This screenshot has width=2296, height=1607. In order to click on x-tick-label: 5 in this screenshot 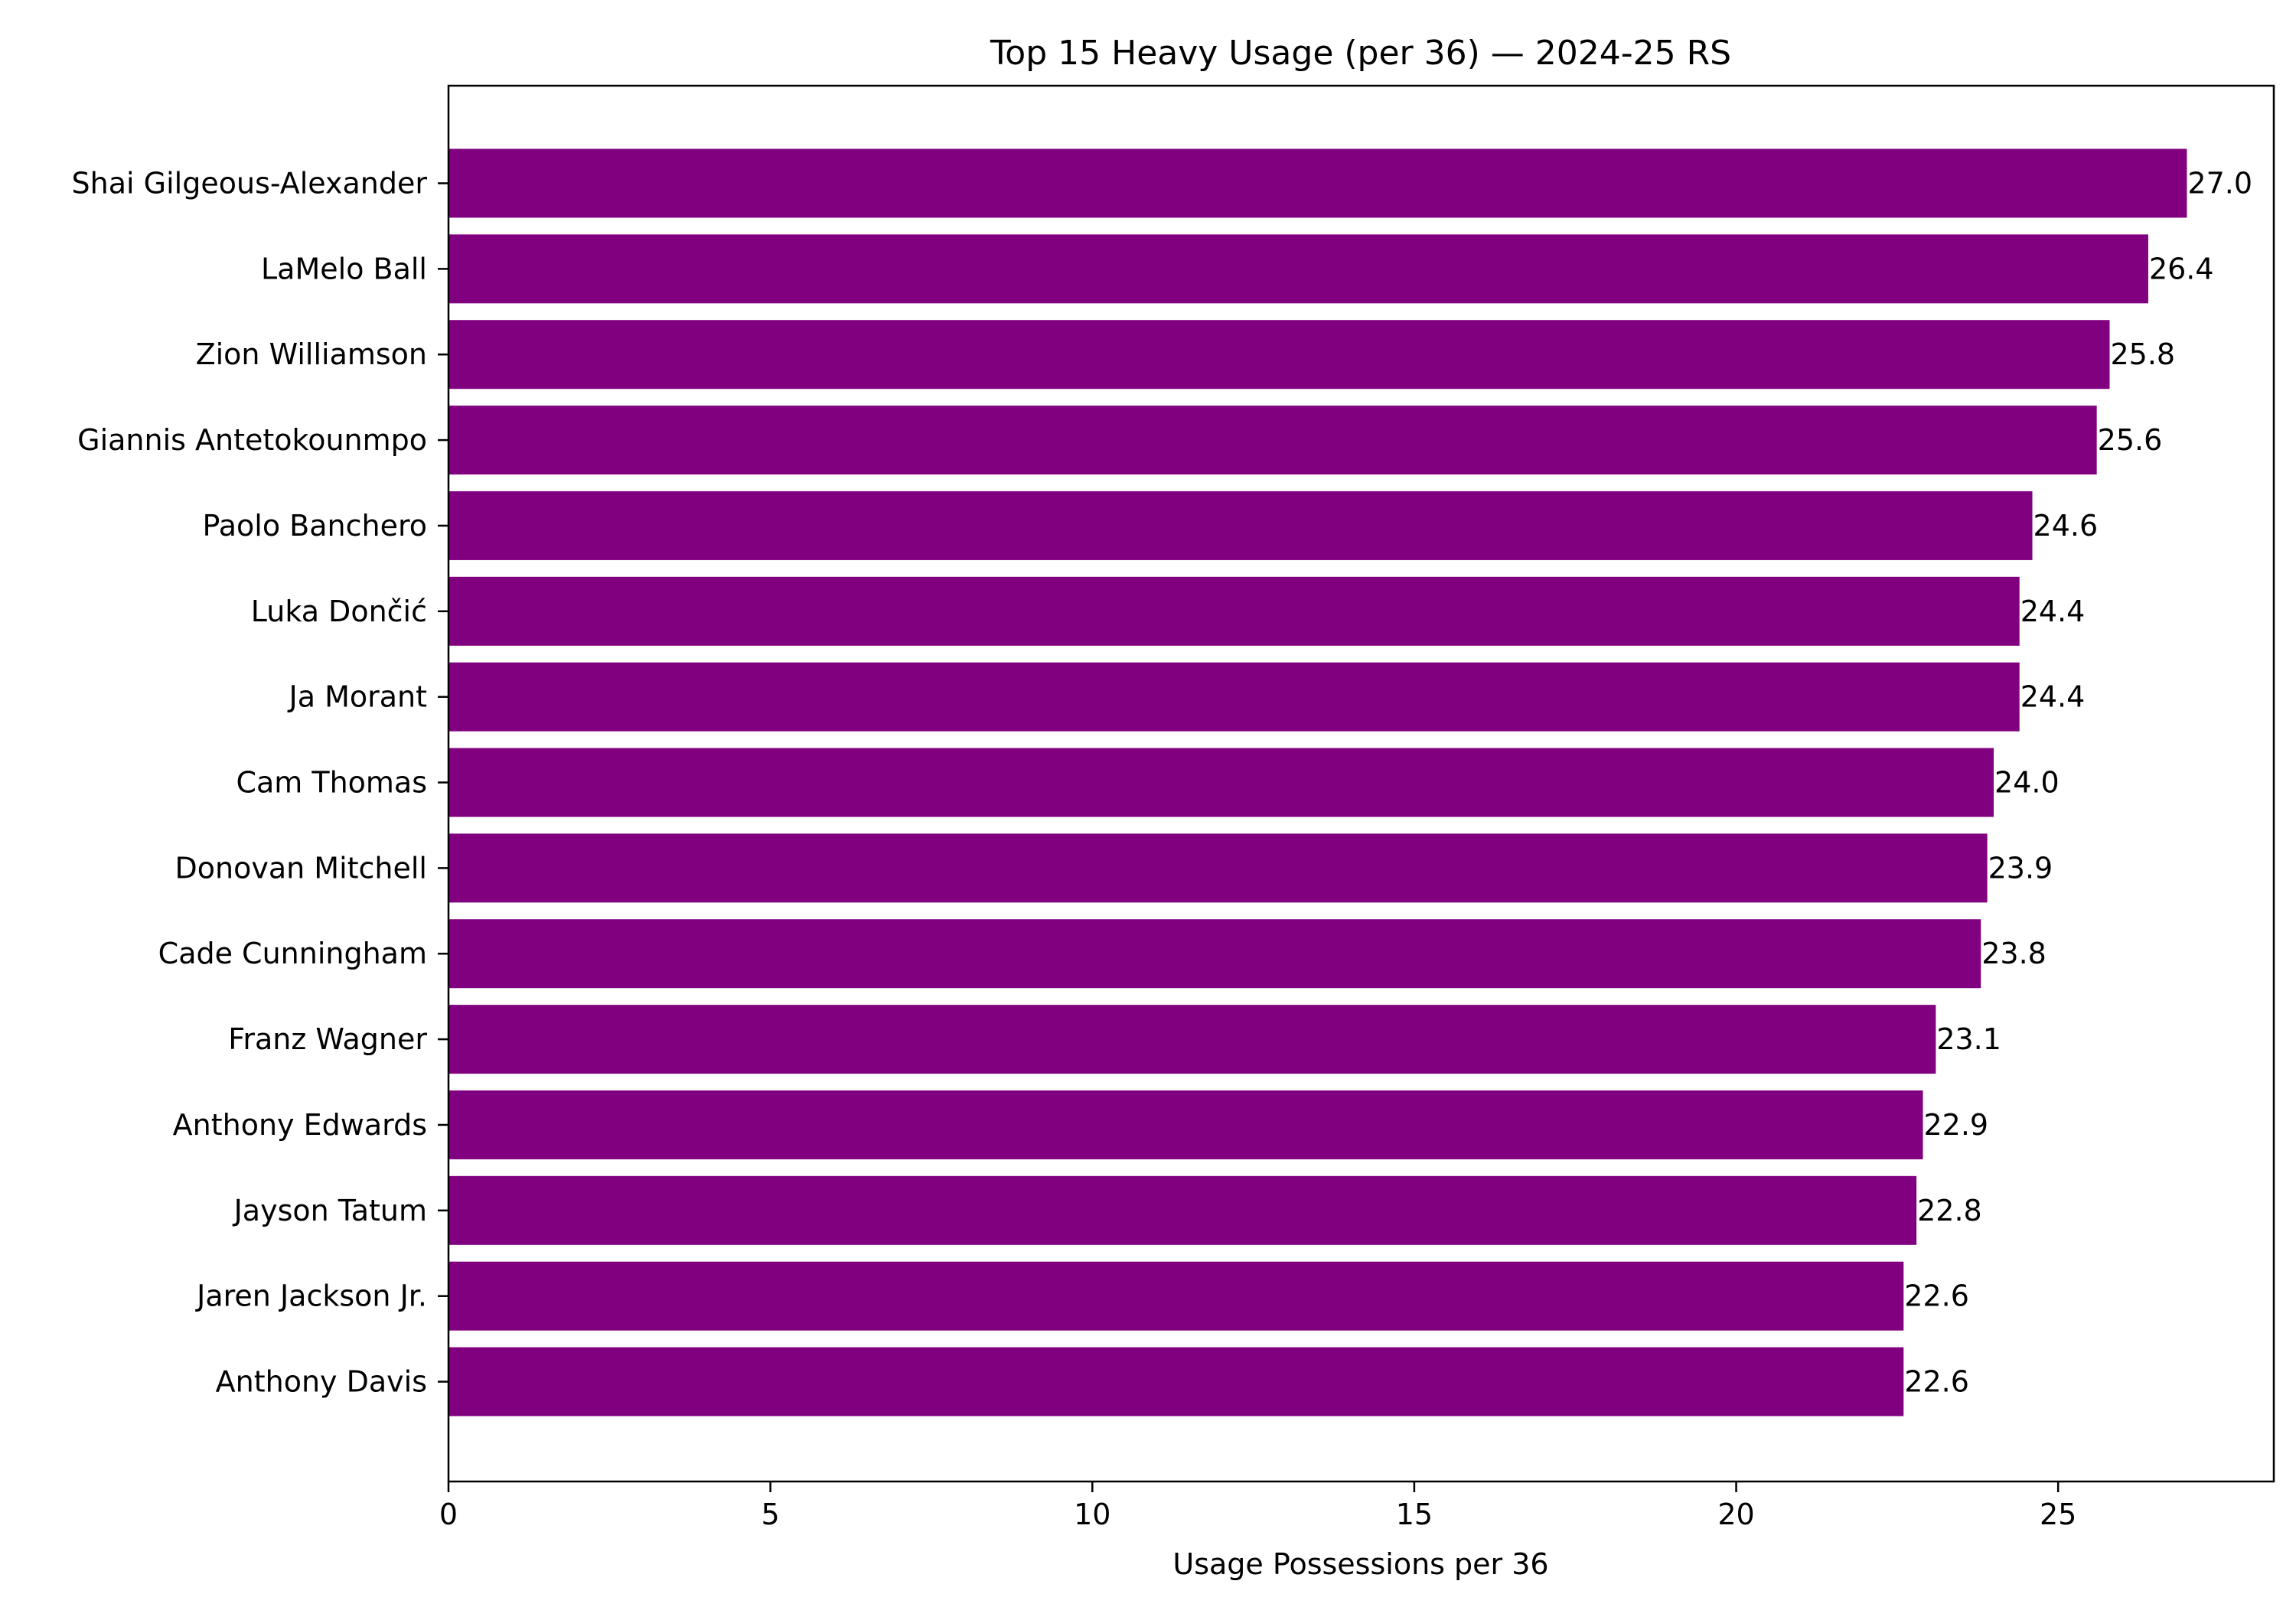, I will do `click(771, 1514)`.